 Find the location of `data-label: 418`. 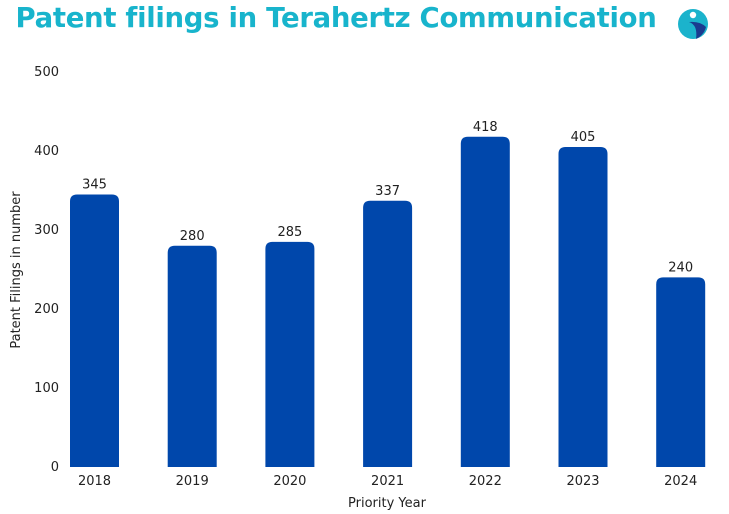

data-label: 418 is located at coordinates (485, 127).